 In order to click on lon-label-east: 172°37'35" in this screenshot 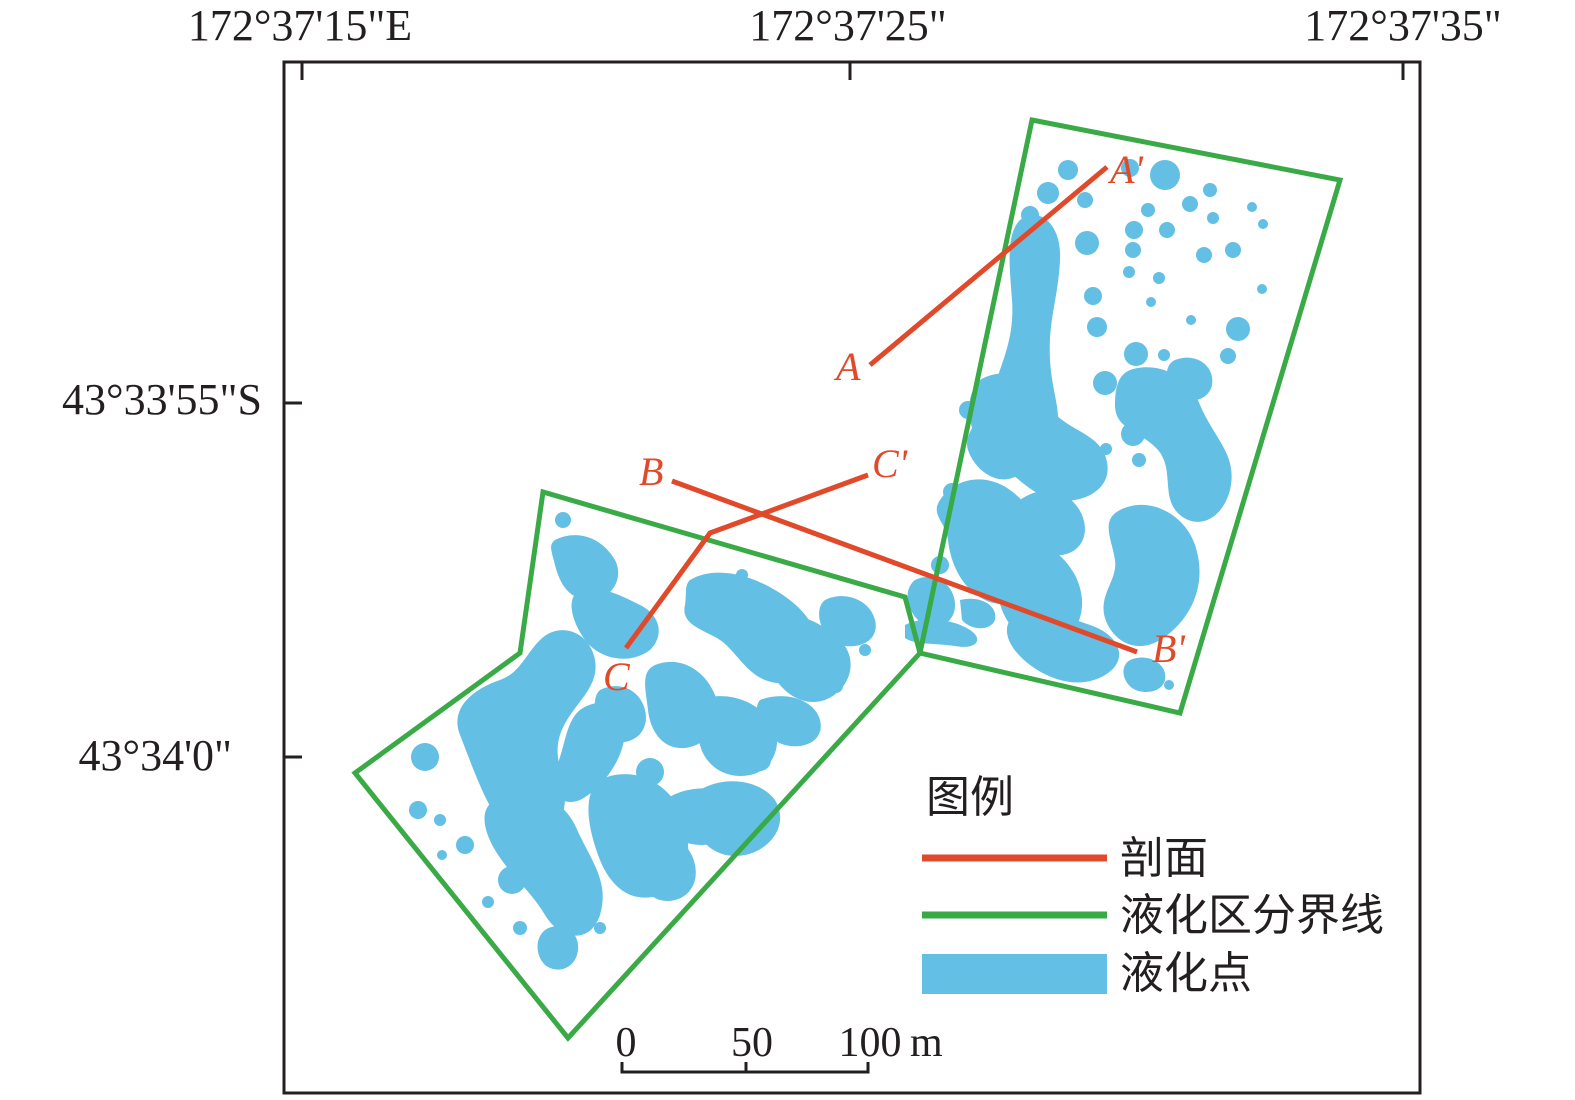, I will do `click(1402, 25)`.